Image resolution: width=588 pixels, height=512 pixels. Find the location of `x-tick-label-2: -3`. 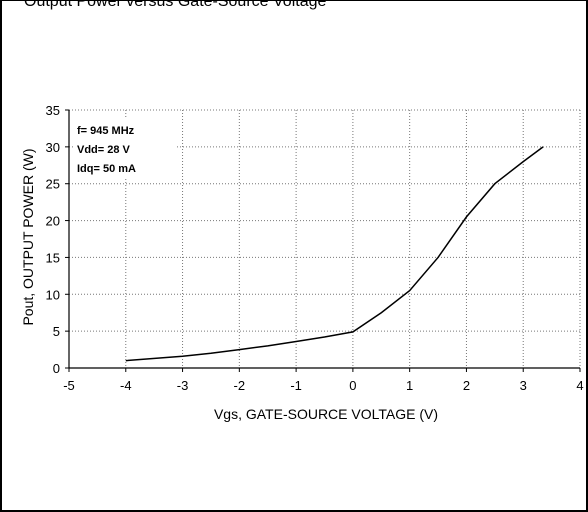

x-tick-label-2: -3 is located at coordinates (183, 385).